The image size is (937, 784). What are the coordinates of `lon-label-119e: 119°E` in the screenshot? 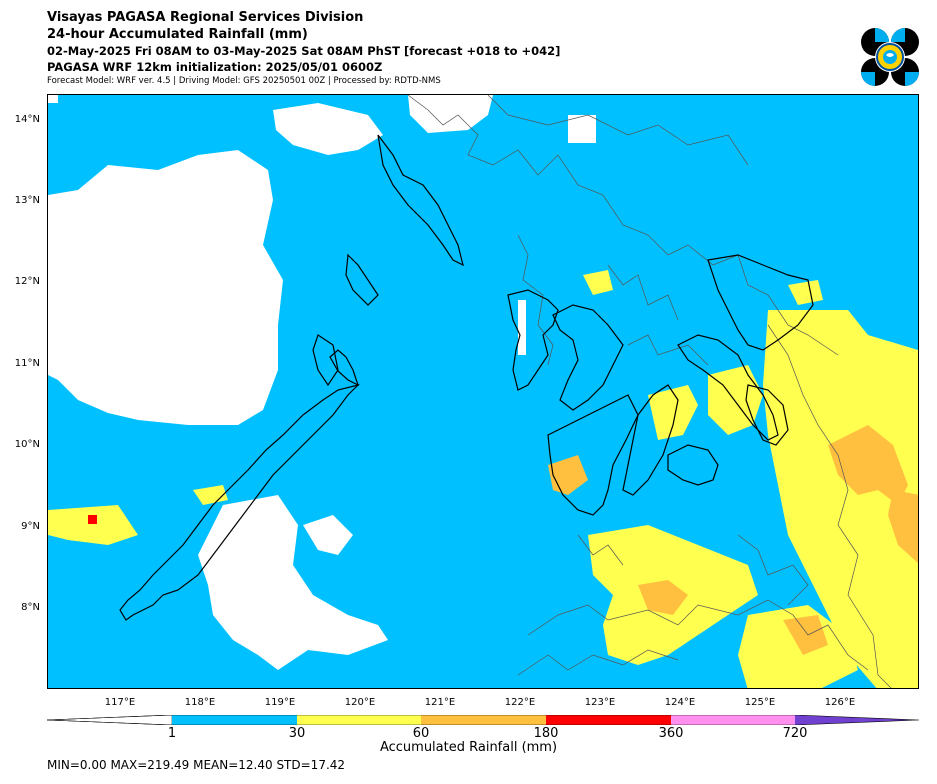 It's located at (280, 702).